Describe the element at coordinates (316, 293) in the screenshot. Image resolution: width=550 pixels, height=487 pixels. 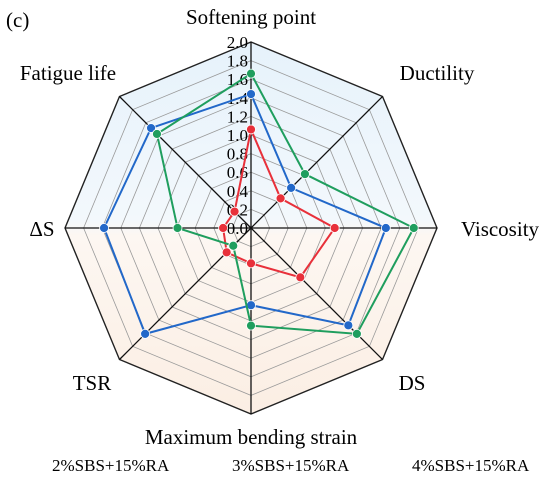
I see `spoke-ds` at that location.